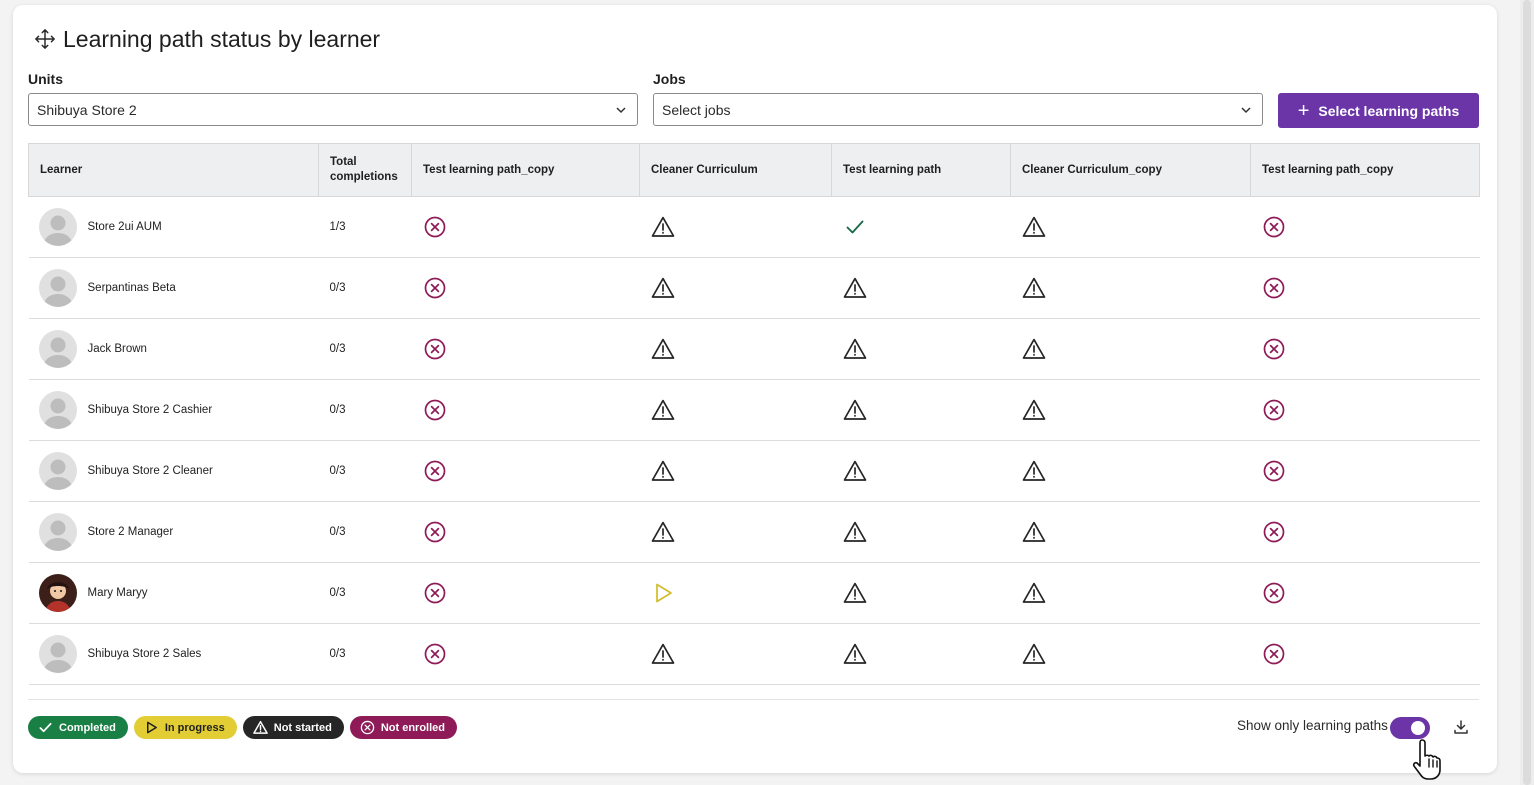 This screenshot has height=785, width=1534. I want to click on legend-completed: Completed, so click(78, 727).